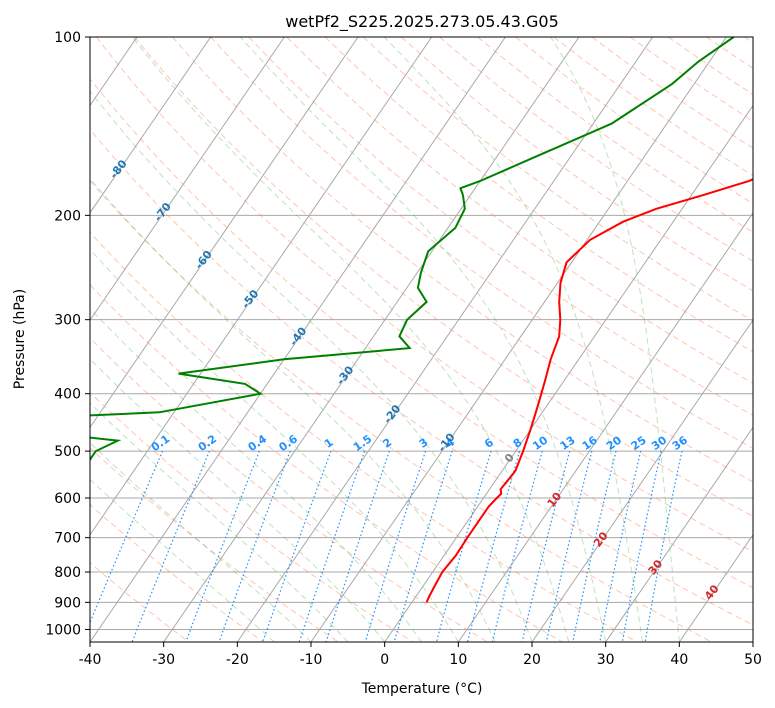  Describe the element at coordinates (298, 336) in the screenshot. I see `isotherm-label: -40` at that location.